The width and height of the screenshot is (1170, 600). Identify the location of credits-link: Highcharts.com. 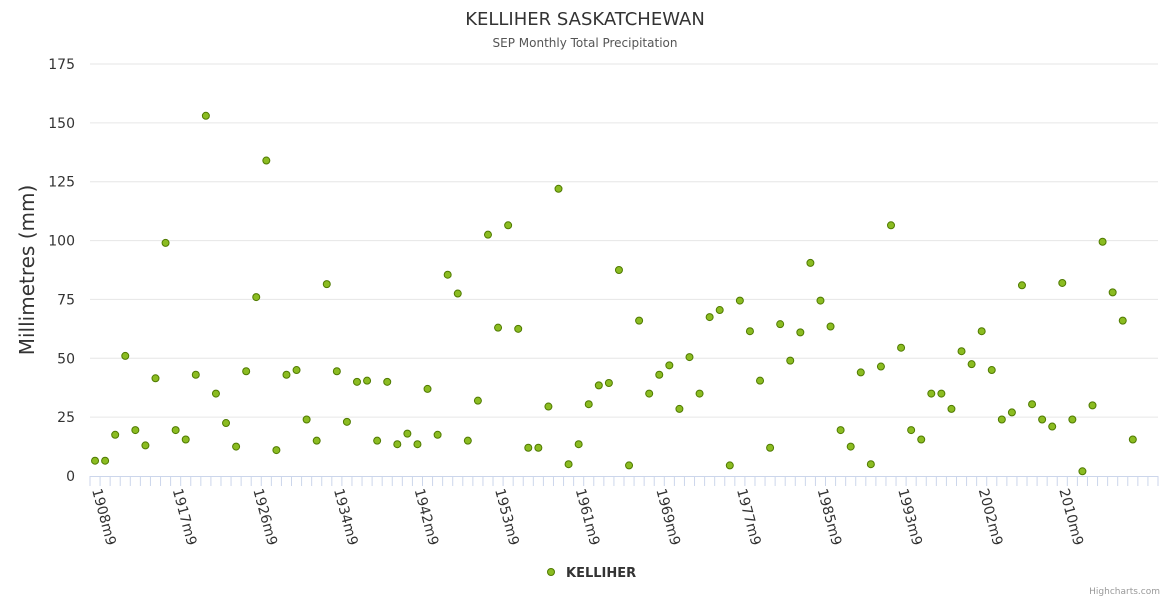
(1124, 592).